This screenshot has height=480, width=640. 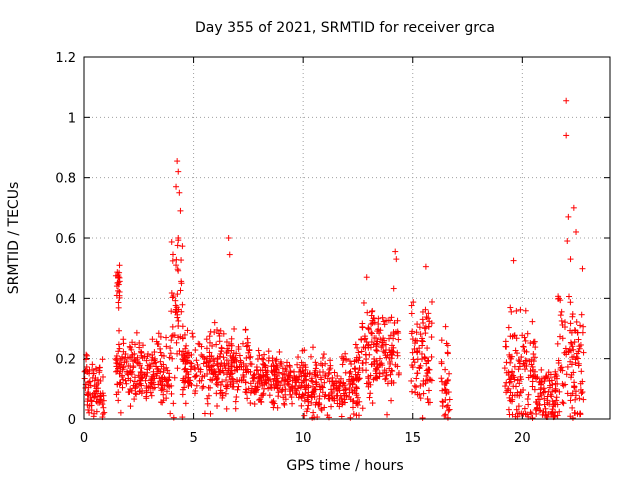 I want to click on y-axis-label: SRMTID / TECUs, so click(x=14, y=238).